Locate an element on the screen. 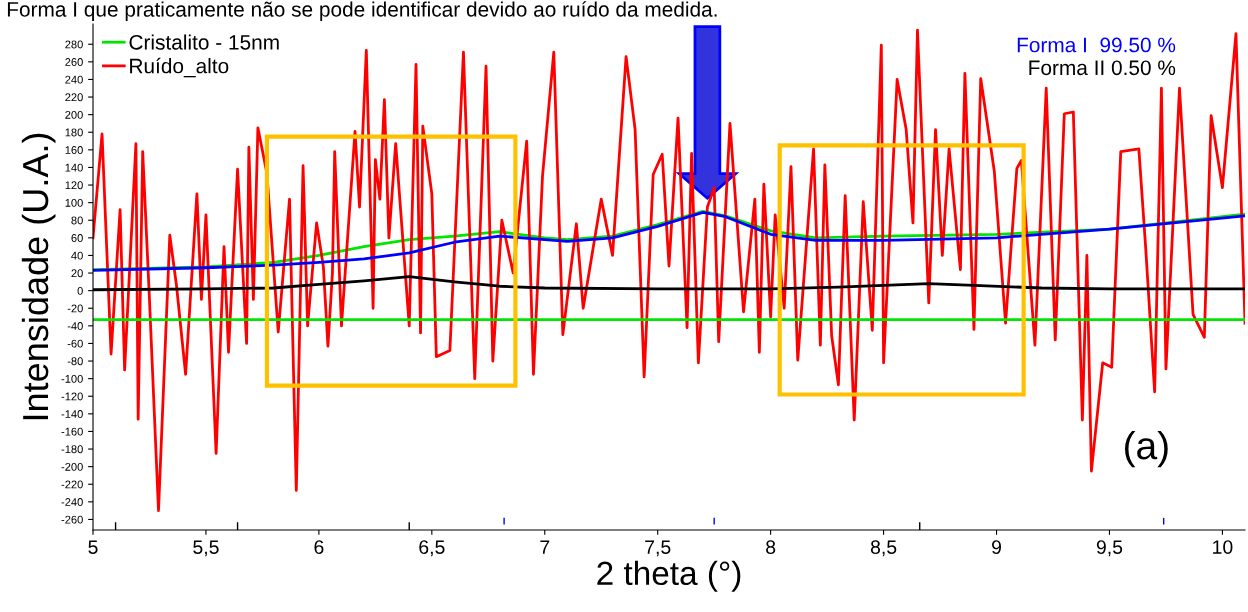 The image size is (1248, 612). y-tick-label: -140 is located at coordinates (72, 414).